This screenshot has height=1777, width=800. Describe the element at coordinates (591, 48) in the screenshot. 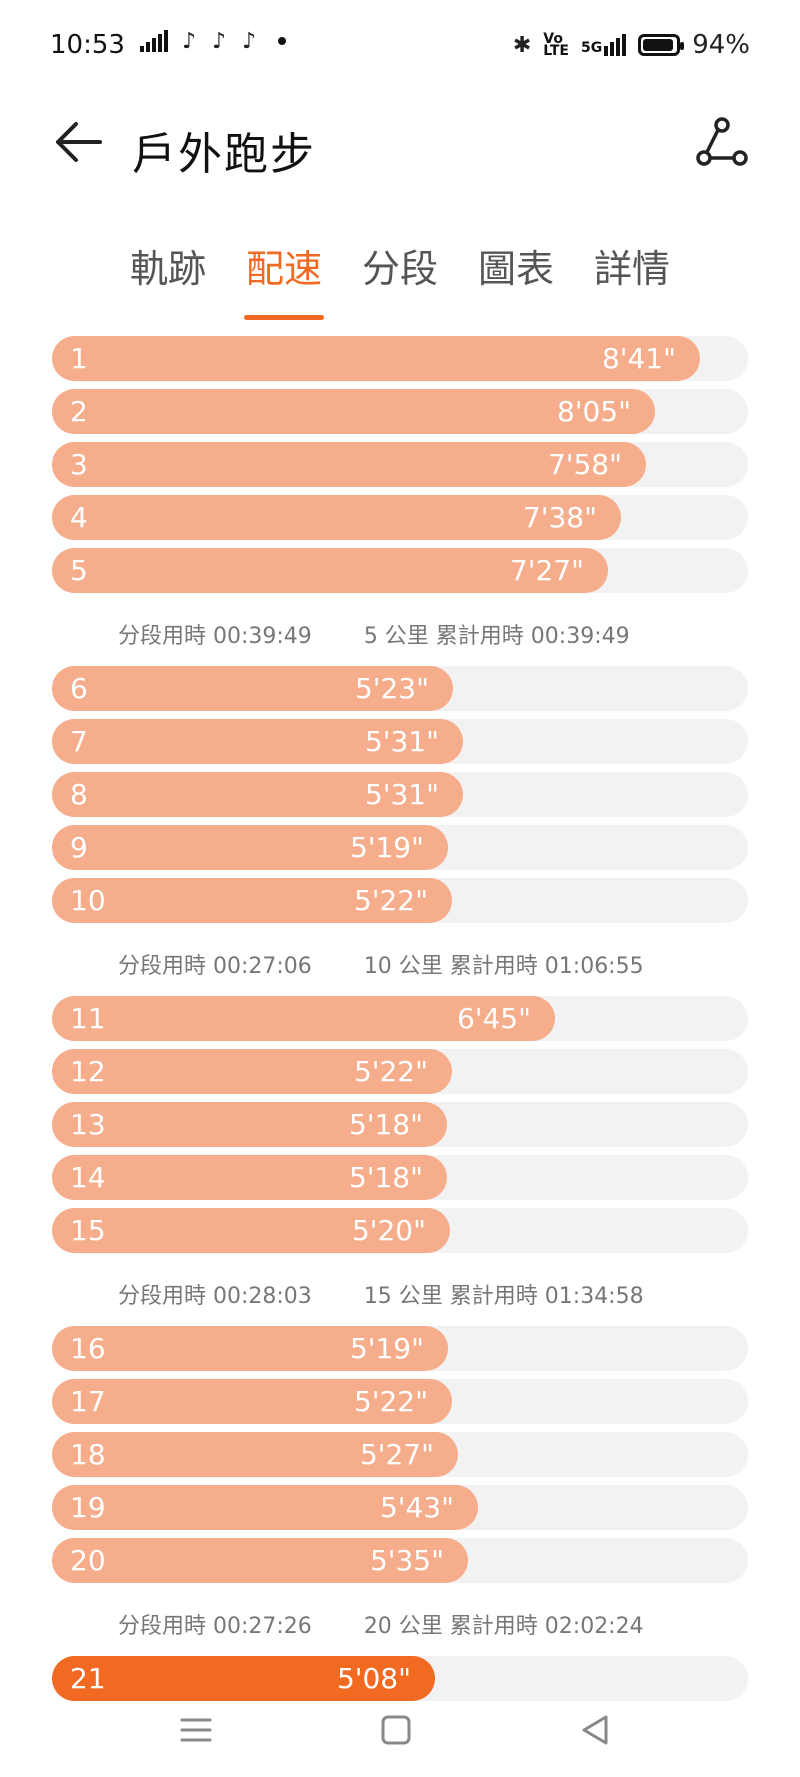

I see `network-type-label: 5G` at that location.